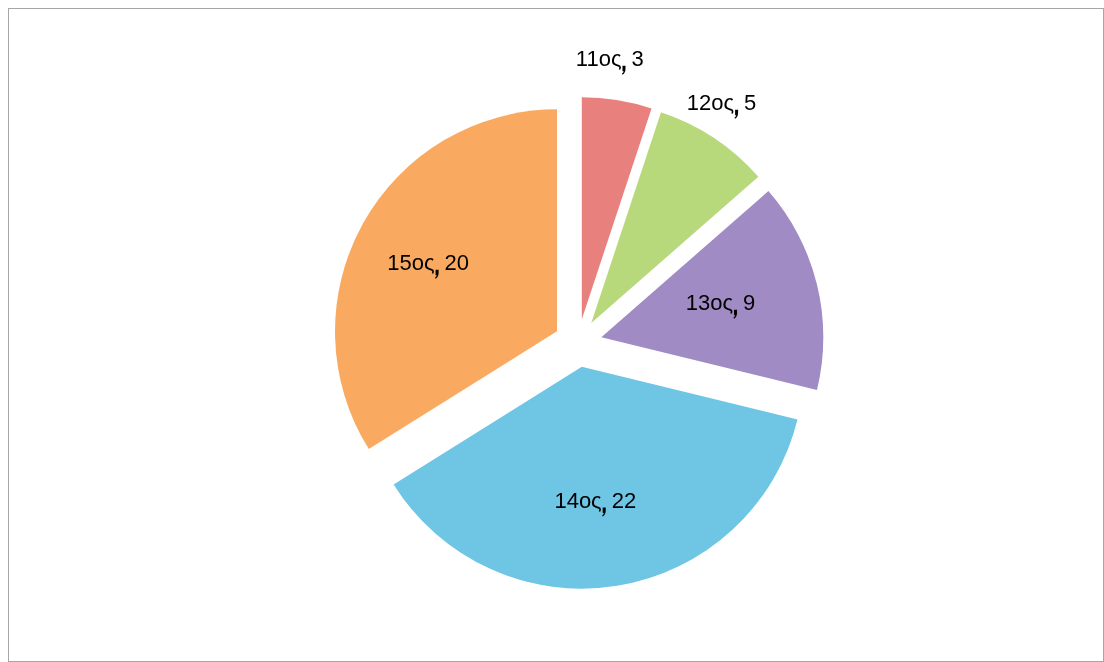  I want to click on data-label: 20, so click(457, 263).